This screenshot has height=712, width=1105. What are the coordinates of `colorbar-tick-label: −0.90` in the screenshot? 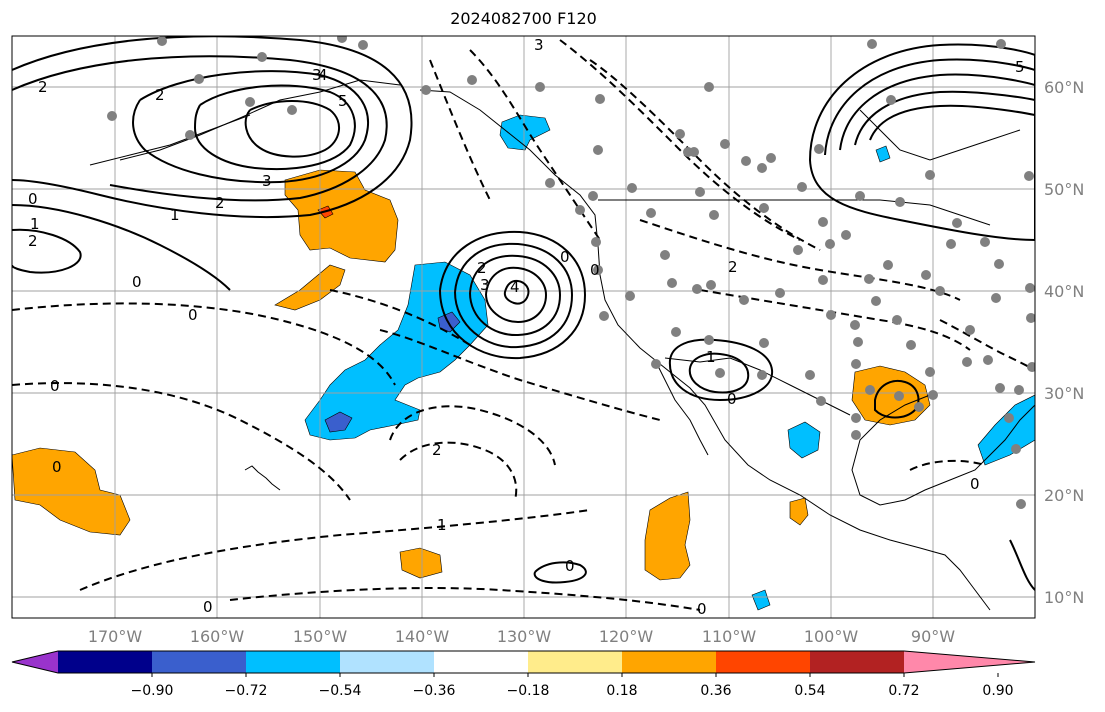 It's located at (152, 691).